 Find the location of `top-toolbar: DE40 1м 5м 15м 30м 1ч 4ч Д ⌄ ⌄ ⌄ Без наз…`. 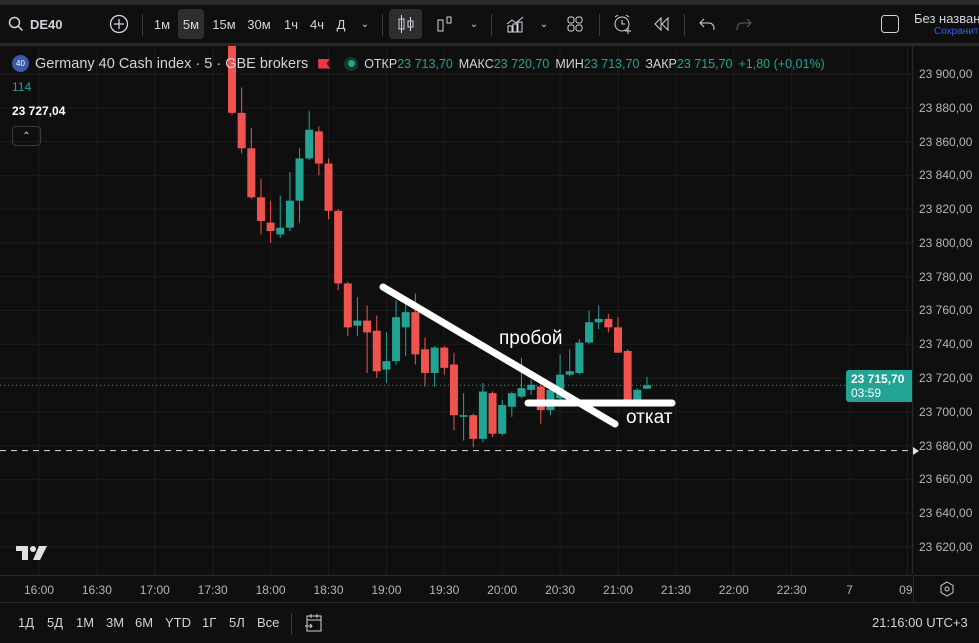

top-toolbar: DE40 1м 5м 15м 30м 1ч 4ч Д ⌄ ⌄ ⌄ Без наз… is located at coordinates (489, 24).